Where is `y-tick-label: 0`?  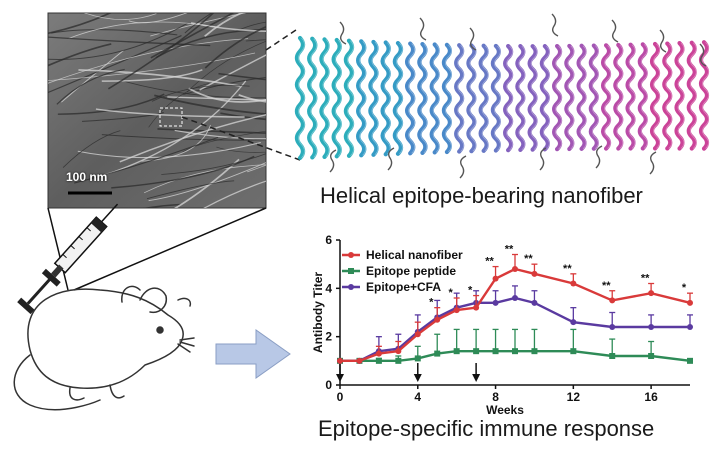 y-tick-label: 0 is located at coordinates (328, 385).